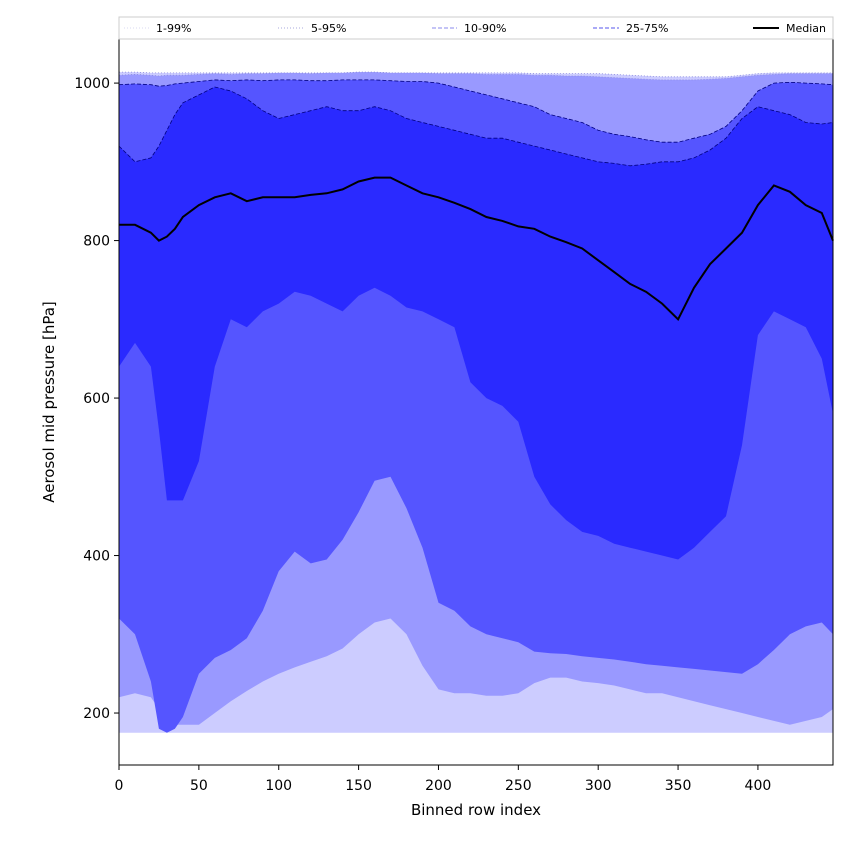 The height and width of the screenshot is (850, 850). What do you see at coordinates (758, 786) in the screenshot?
I see `x-tick-label: 400` at bounding box center [758, 786].